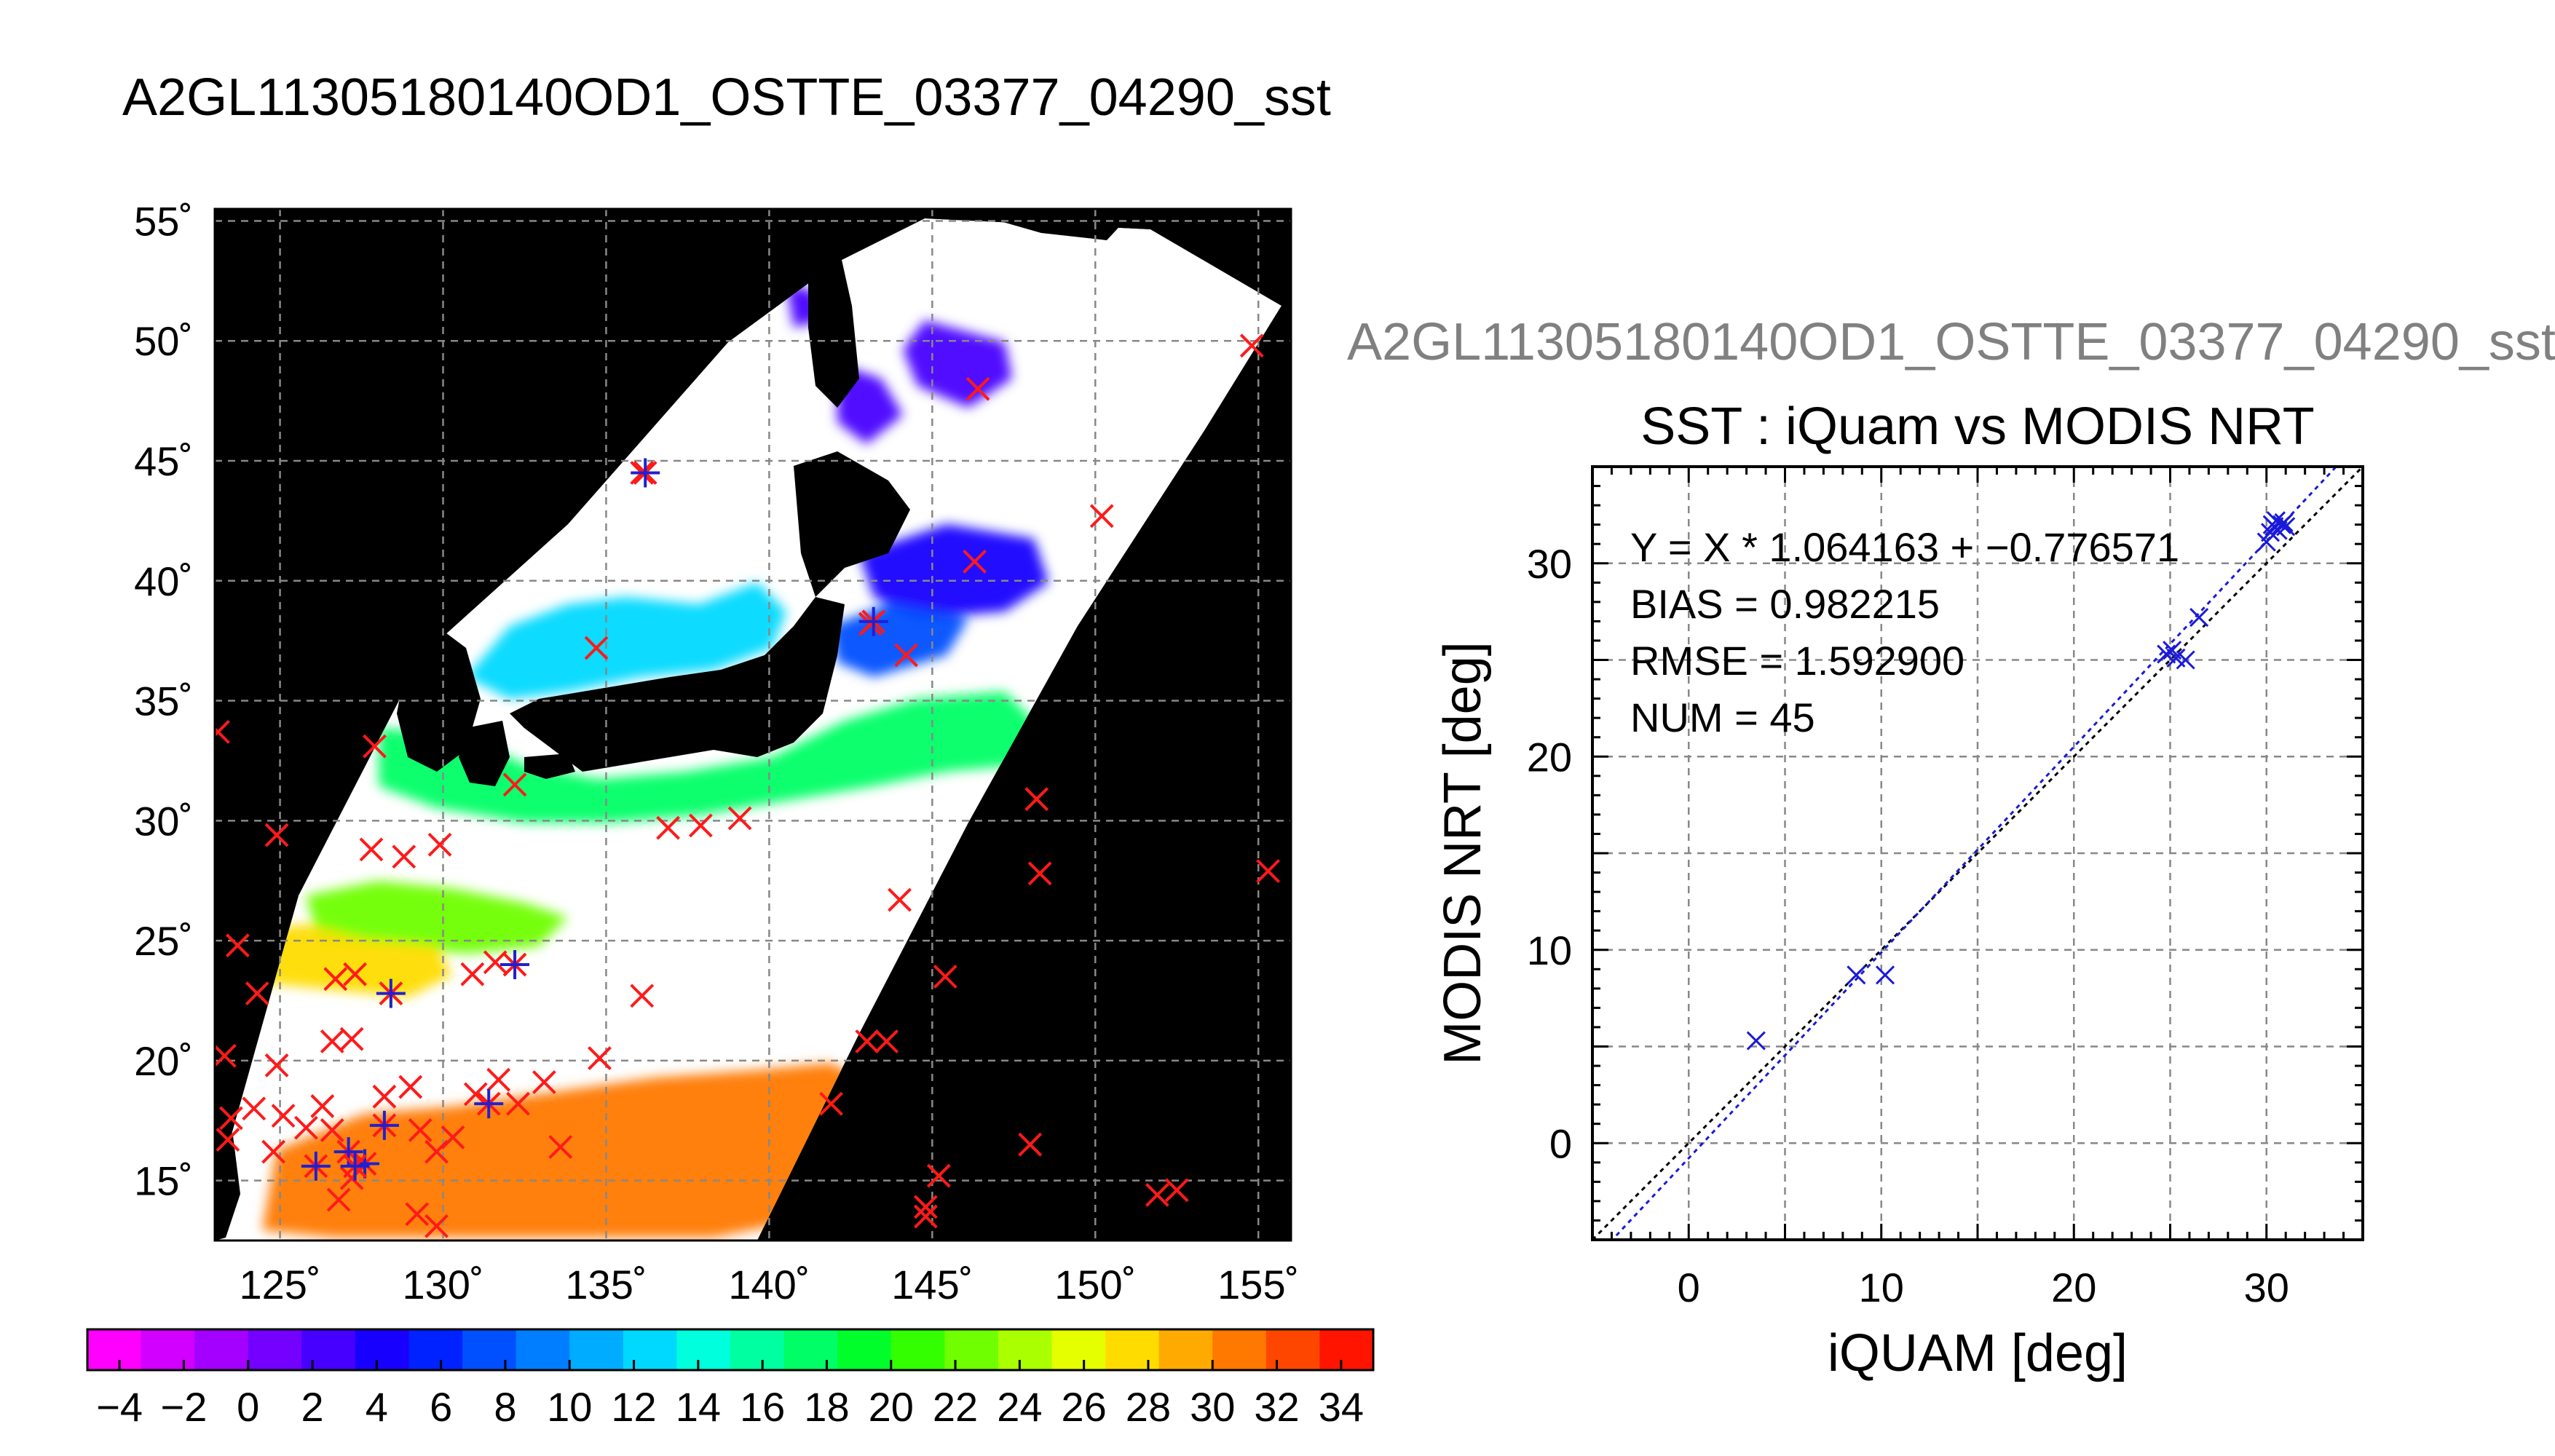 The image size is (2555, 1456). Describe the element at coordinates (891, 1407) in the screenshot. I see `colorbar-tick-label: 20` at that location.